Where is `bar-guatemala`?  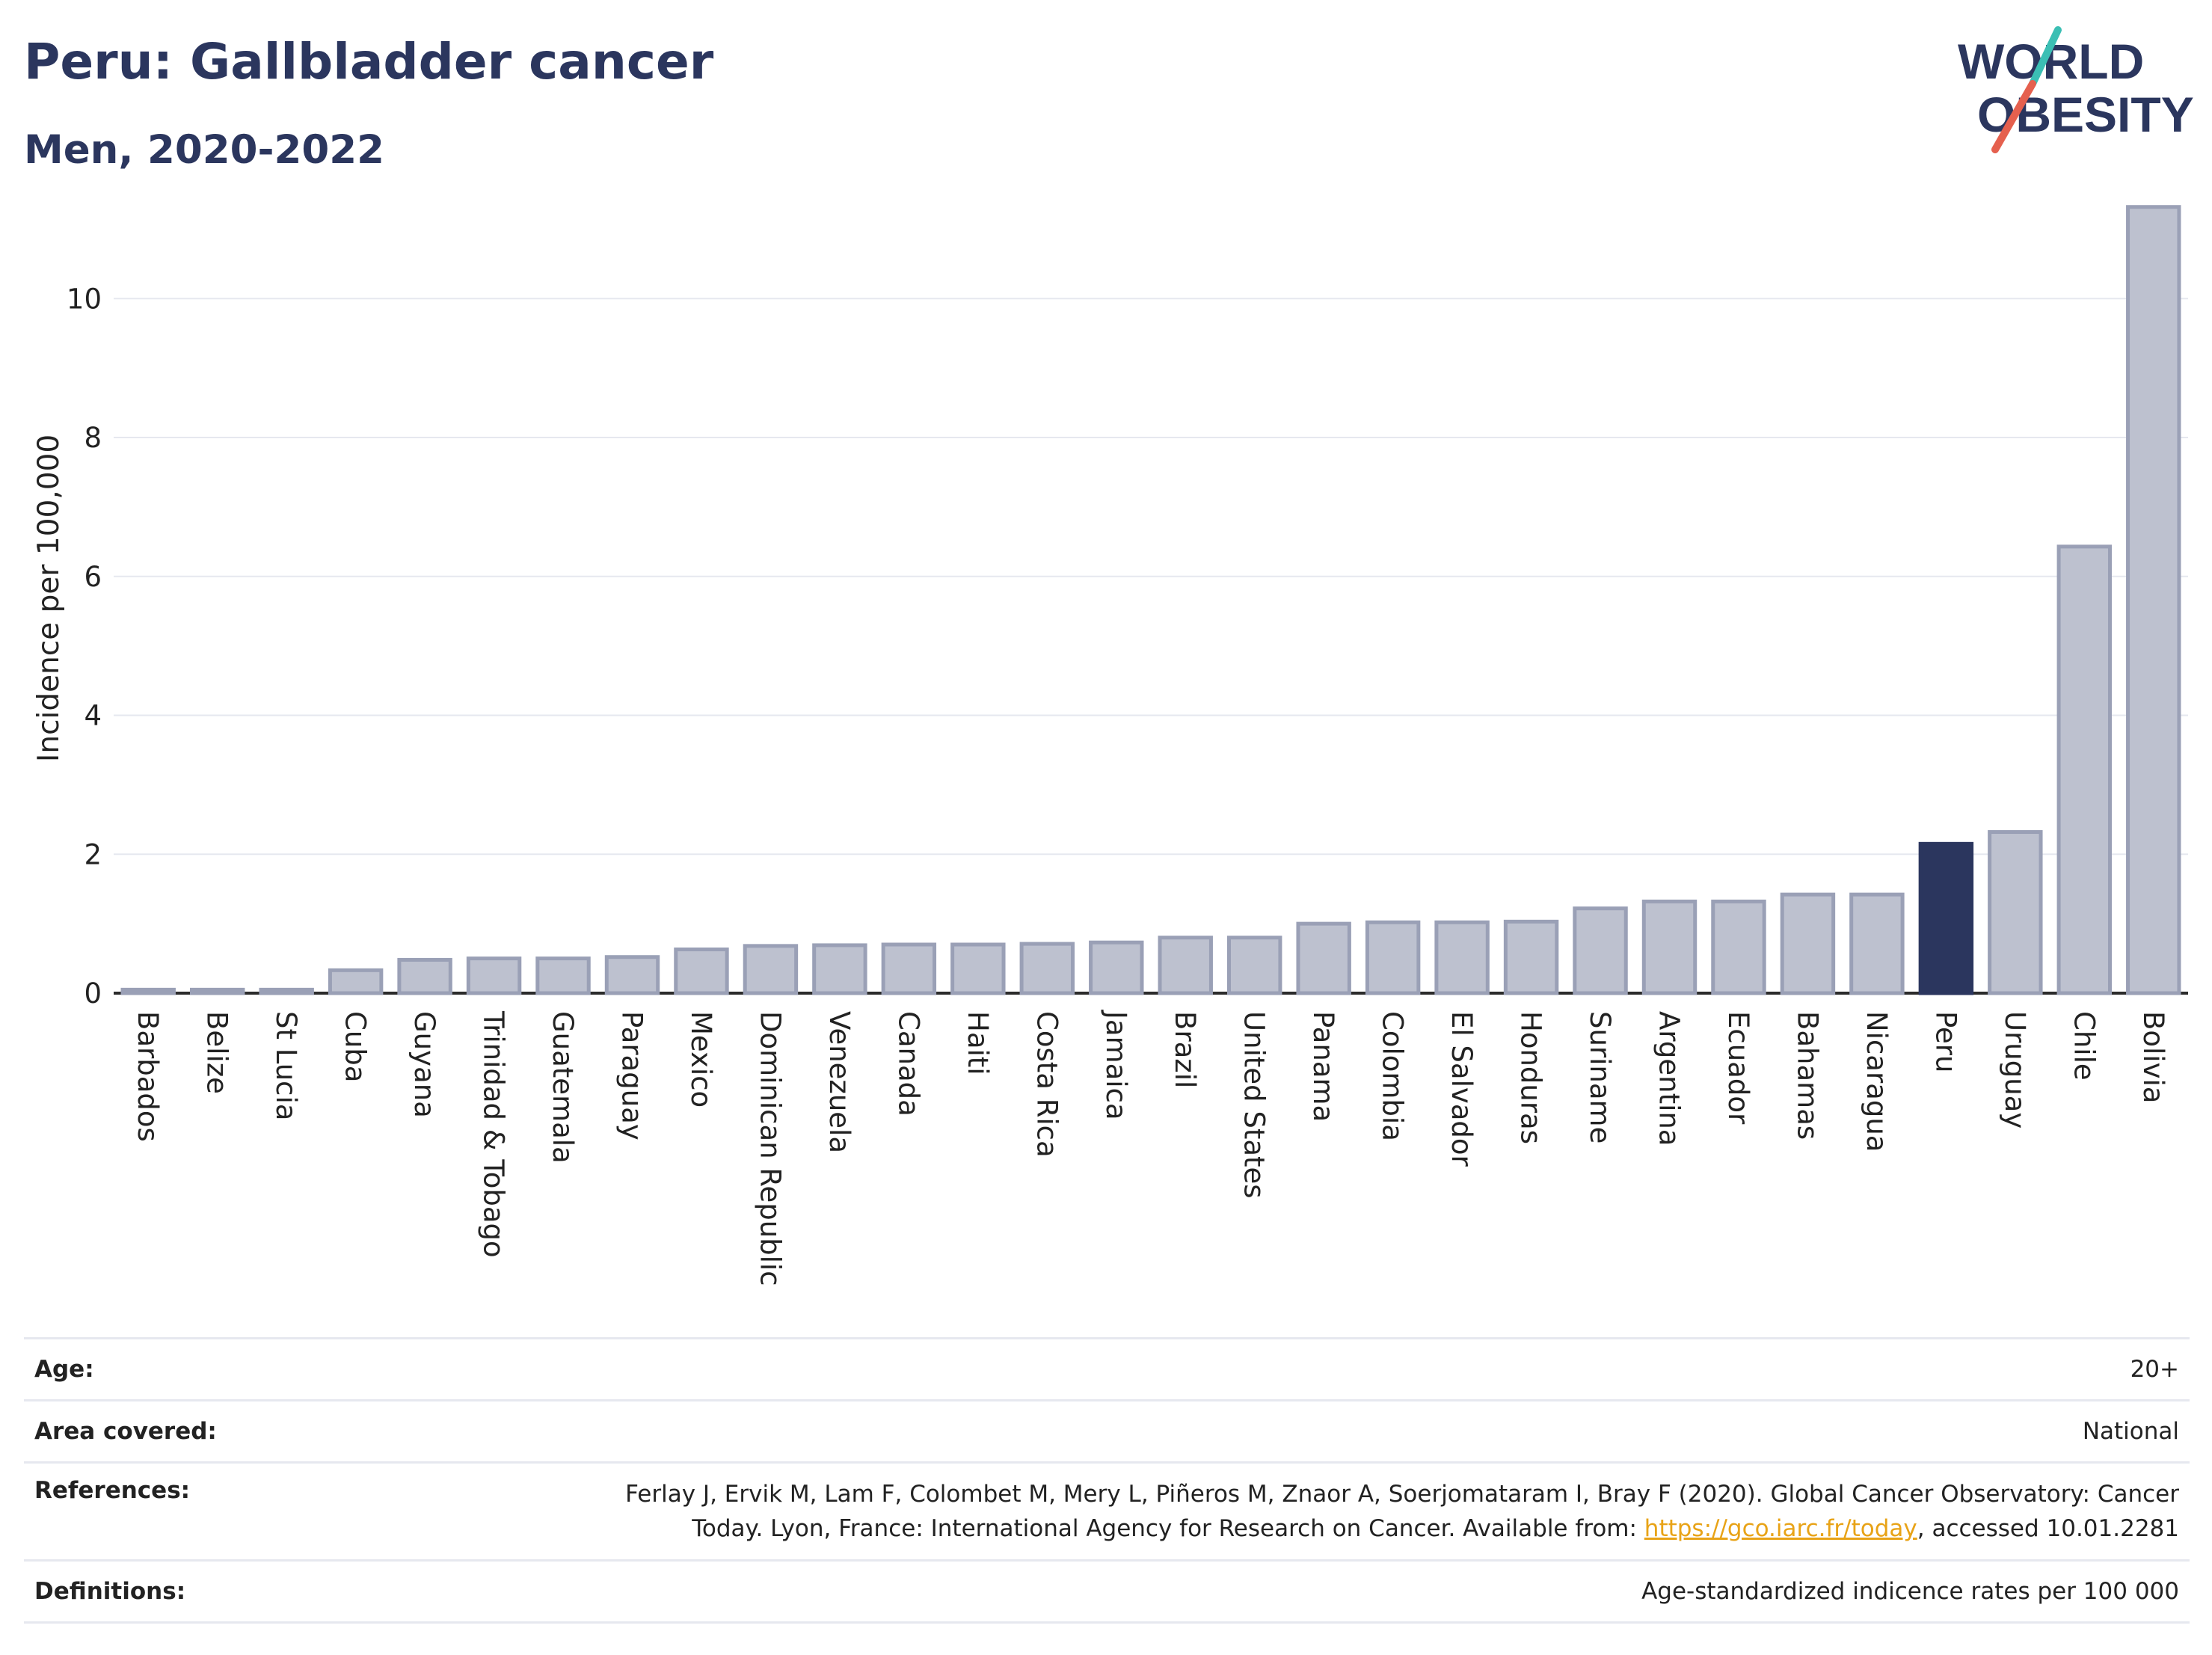
bar-guatemala is located at coordinates (563, 976).